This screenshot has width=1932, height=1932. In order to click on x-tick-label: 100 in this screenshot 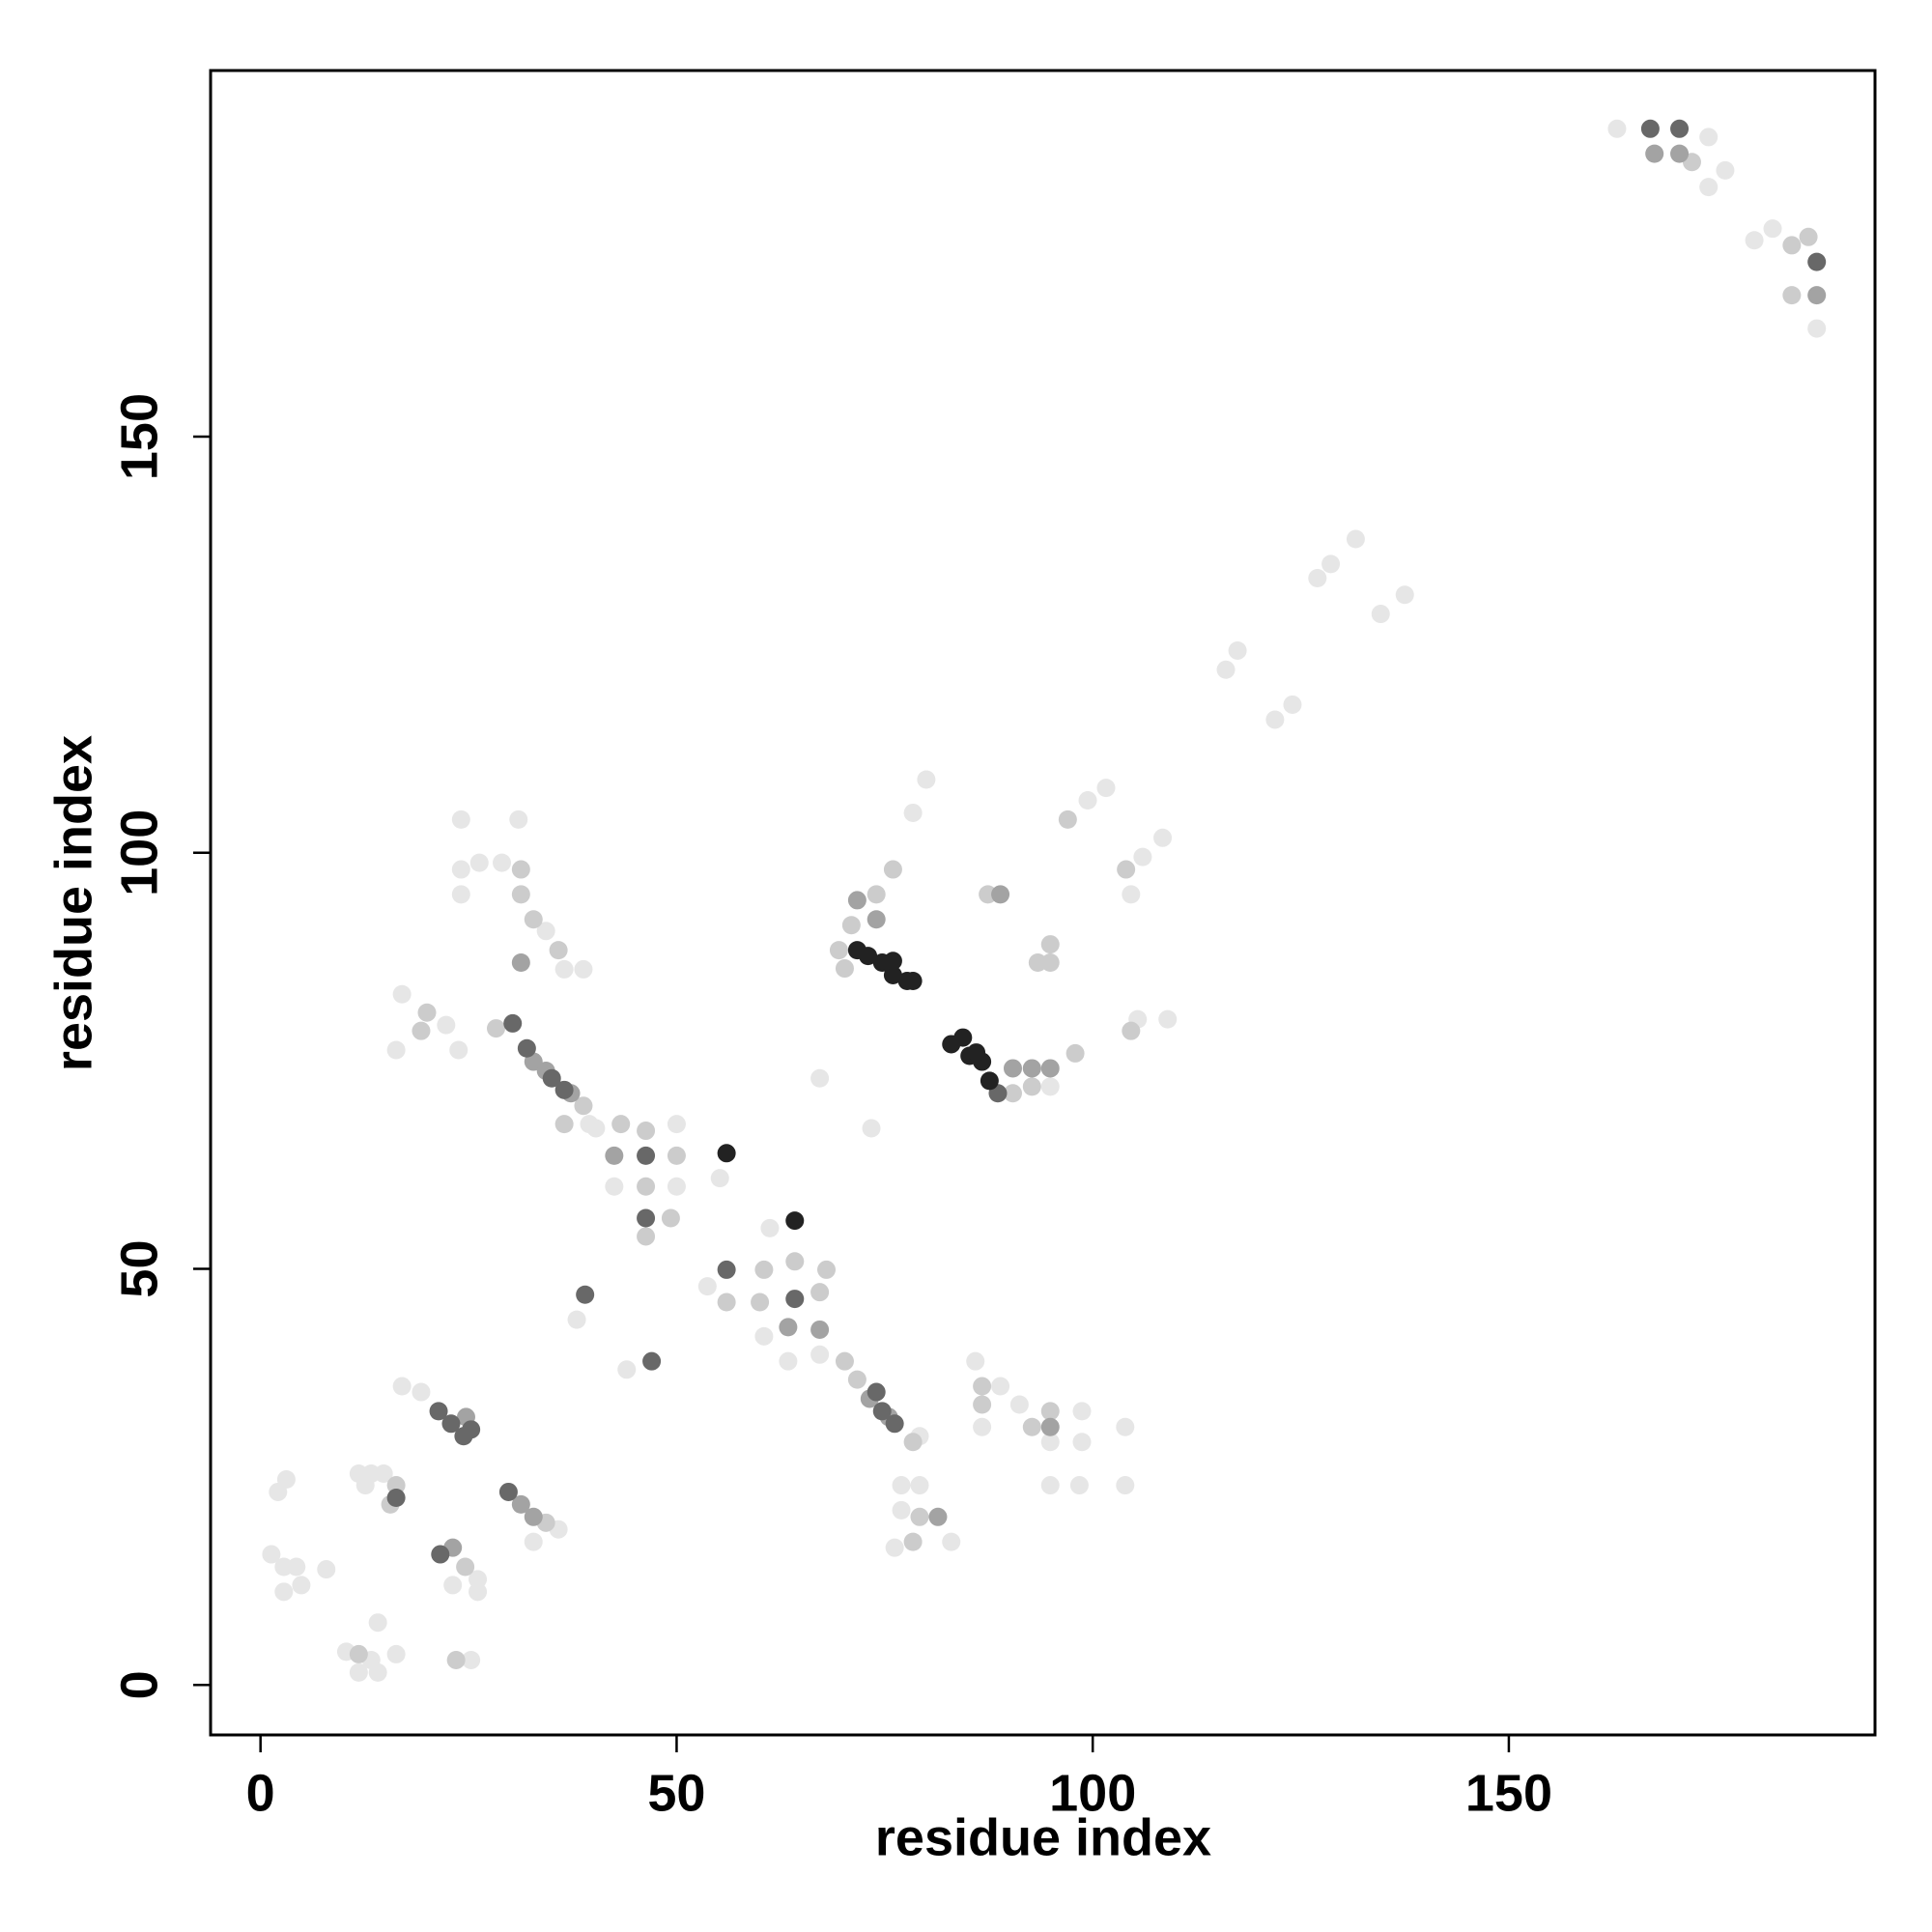, I will do `click(1092, 1793)`.